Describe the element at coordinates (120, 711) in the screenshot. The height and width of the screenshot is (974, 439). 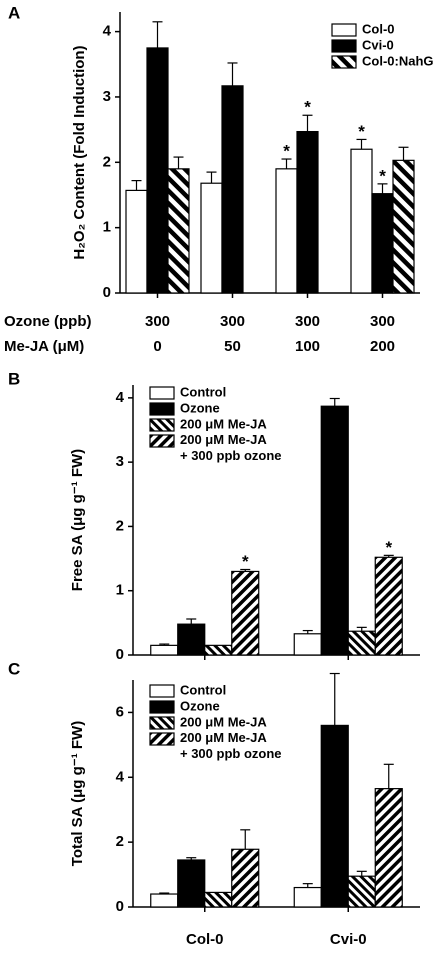
I see `y-tick-label: 6` at that location.